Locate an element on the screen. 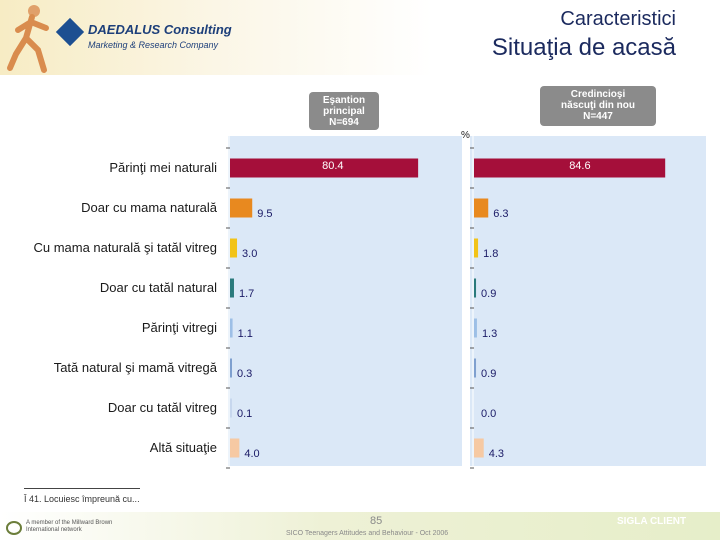  category-label: Doar cu mama naturală is located at coordinates (149, 207).